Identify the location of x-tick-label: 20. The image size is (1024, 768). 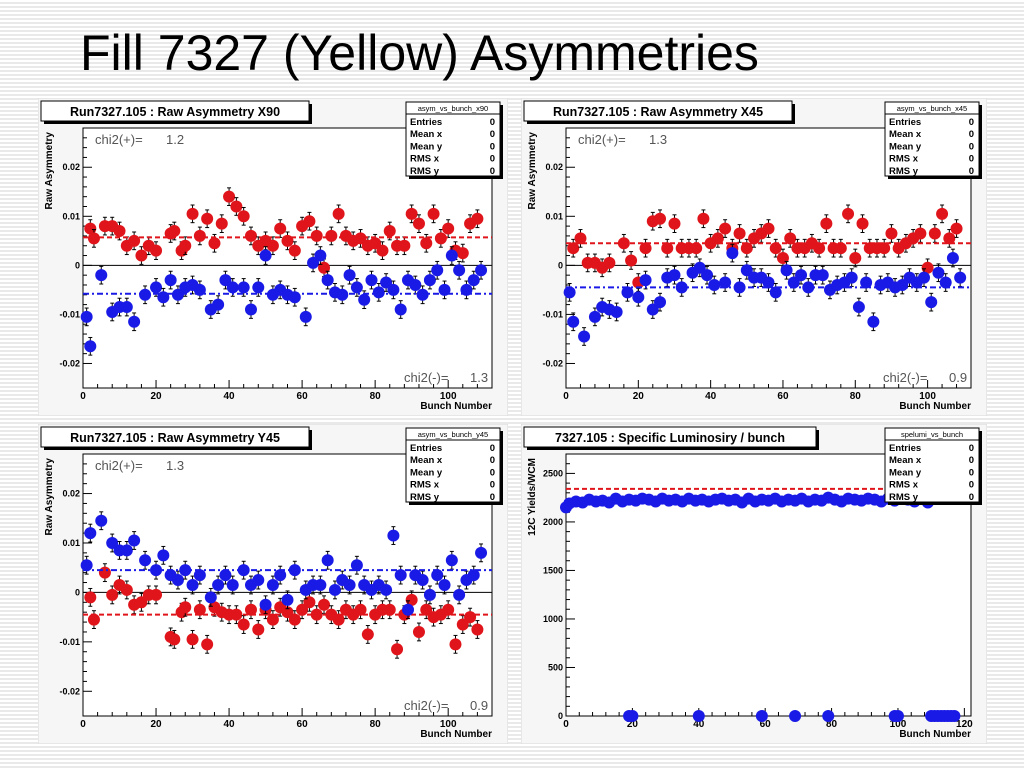
(156, 396).